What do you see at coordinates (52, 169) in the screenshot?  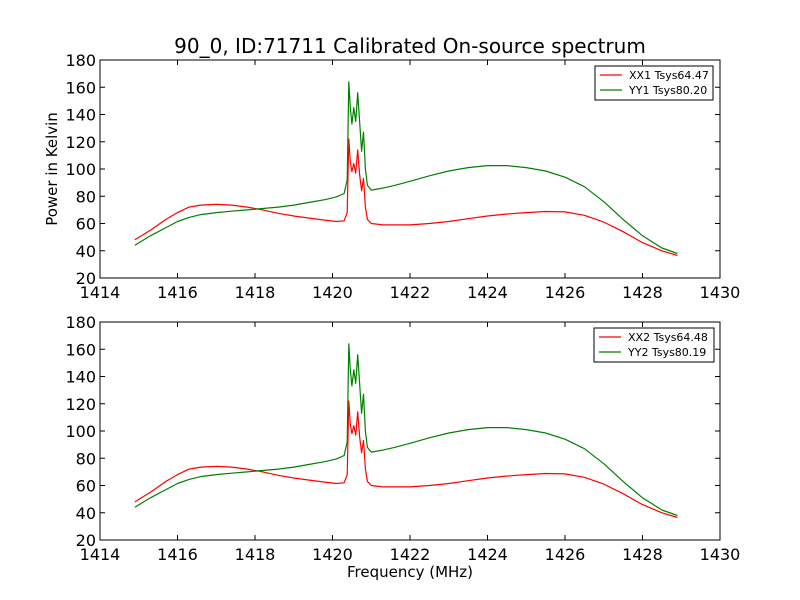 I see `y-axis-label: Power in Kelvin` at bounding box center [52, 169].